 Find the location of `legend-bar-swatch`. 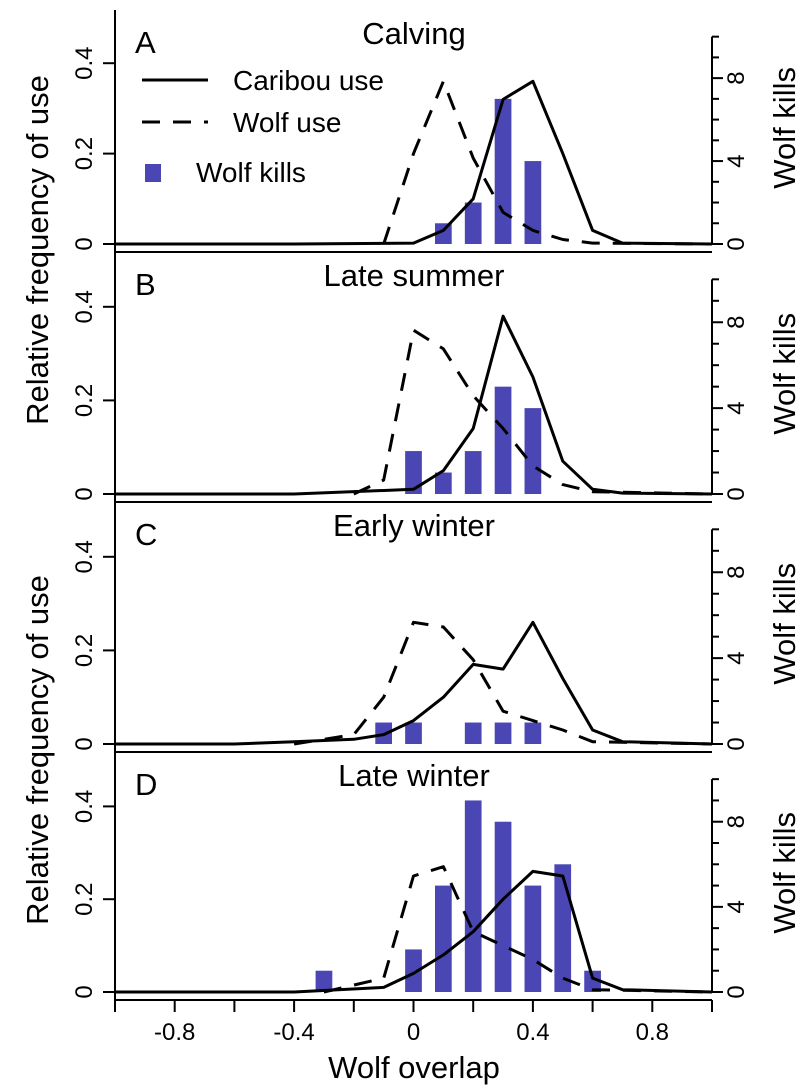

legend-bar-swatch is located at coordinates (153, 173).